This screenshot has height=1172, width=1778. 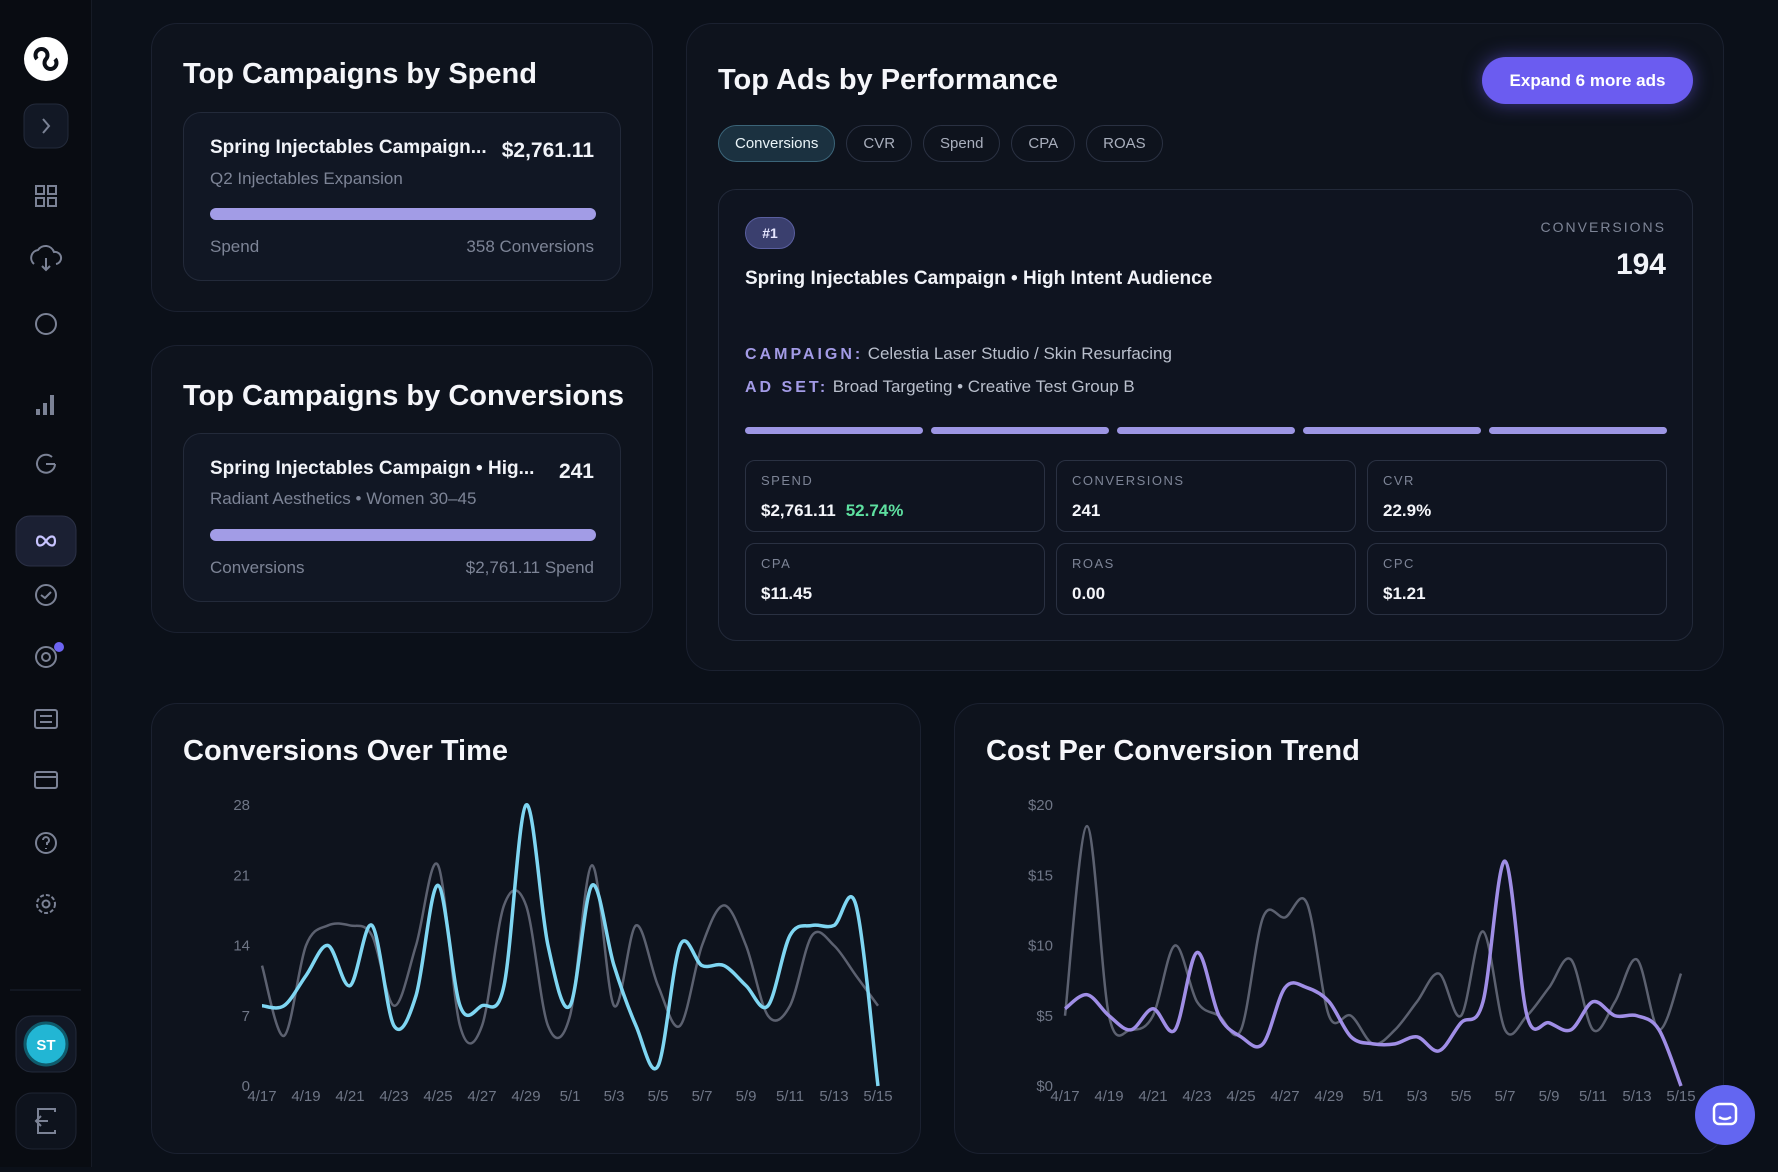 What do you see at coordinates (1593, 1096) in the screenshot?
I see `x-tick-label: 5/11` at bounding box center [1593, 1096].